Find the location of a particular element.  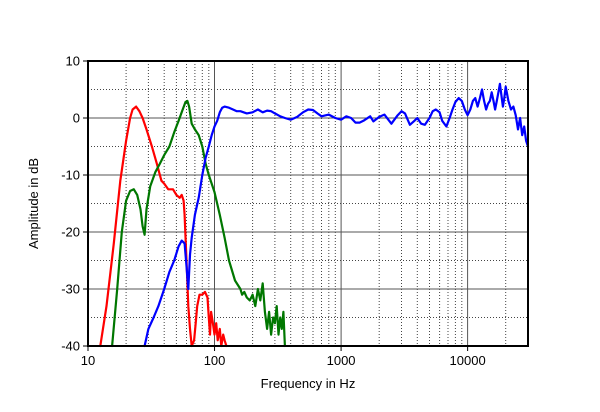

y-tick-label: -30 is located at coordinates (70, 289).